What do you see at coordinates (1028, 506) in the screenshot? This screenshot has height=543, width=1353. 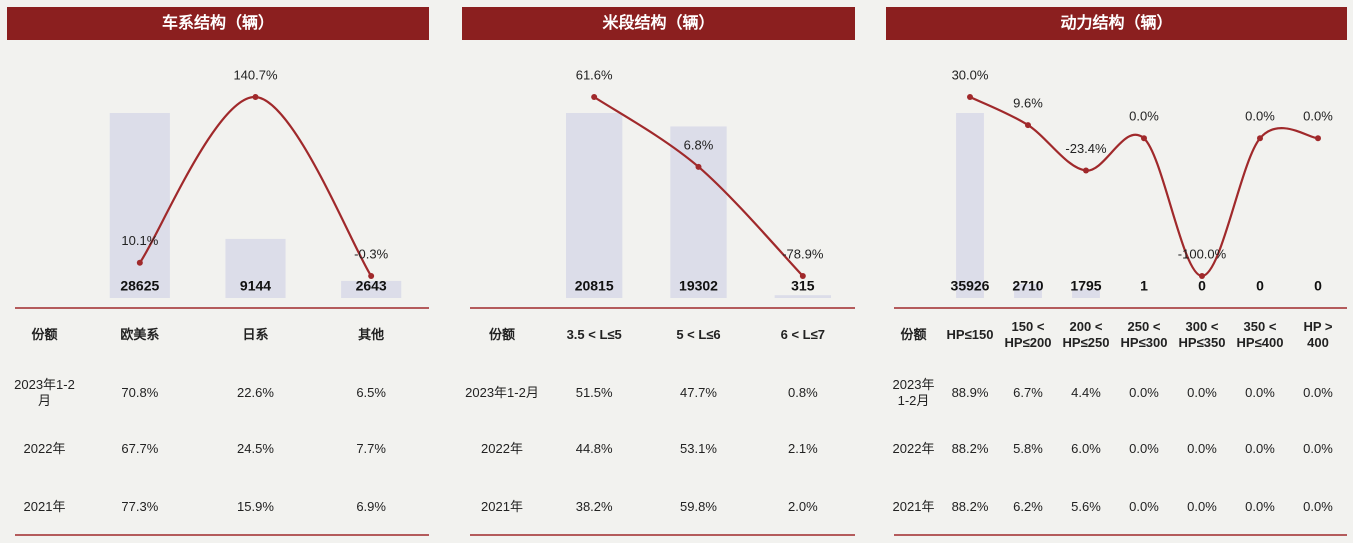 I see `table-cell: 6.2%` at bounding box center [1028, 506].